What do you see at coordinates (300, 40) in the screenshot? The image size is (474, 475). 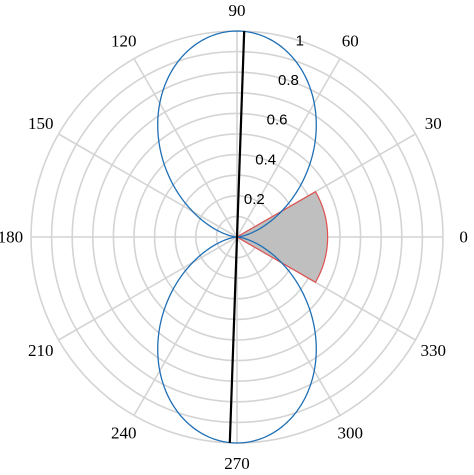 I see `radial-tick-label: 1` at bounding box center [300, 40].